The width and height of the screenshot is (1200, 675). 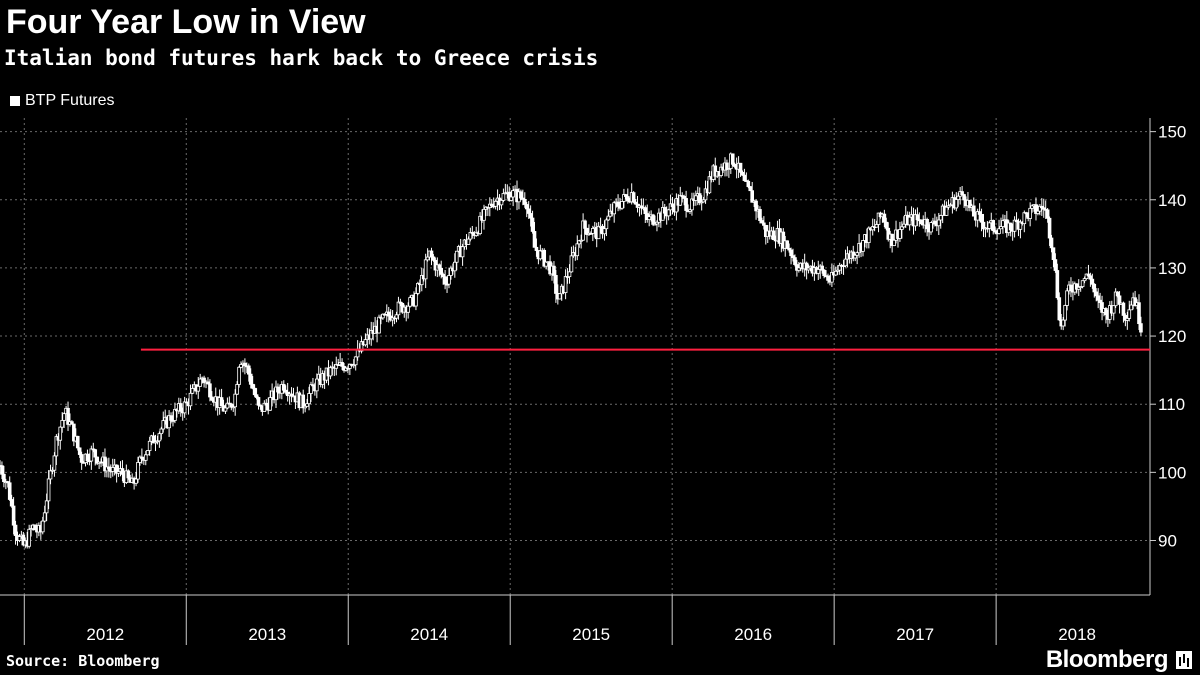 What do you see at coordinates (186, 22) in the screenshot?
I see `chart-title: Four Year Low in View` at bounding box center [186, 22].